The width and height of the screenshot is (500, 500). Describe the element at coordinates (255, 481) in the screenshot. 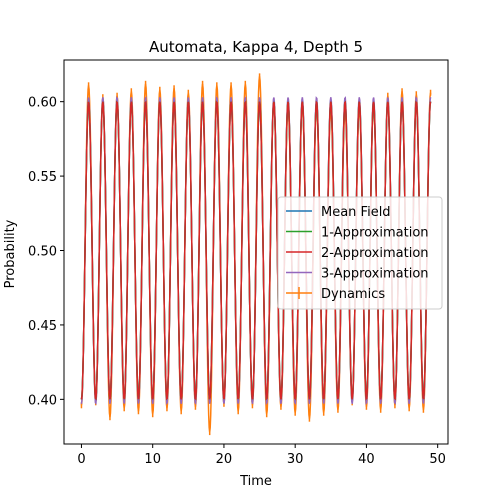

I see `x-axis-label: Time` at that location.